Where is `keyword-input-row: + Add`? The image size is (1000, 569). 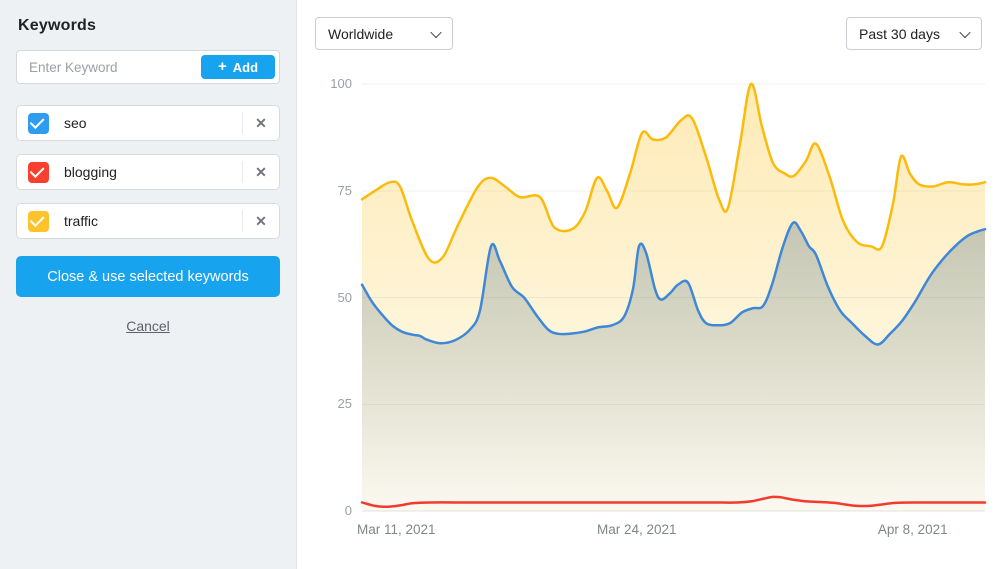
keyword-input-row: + Add is located at coordinates (148, 67).